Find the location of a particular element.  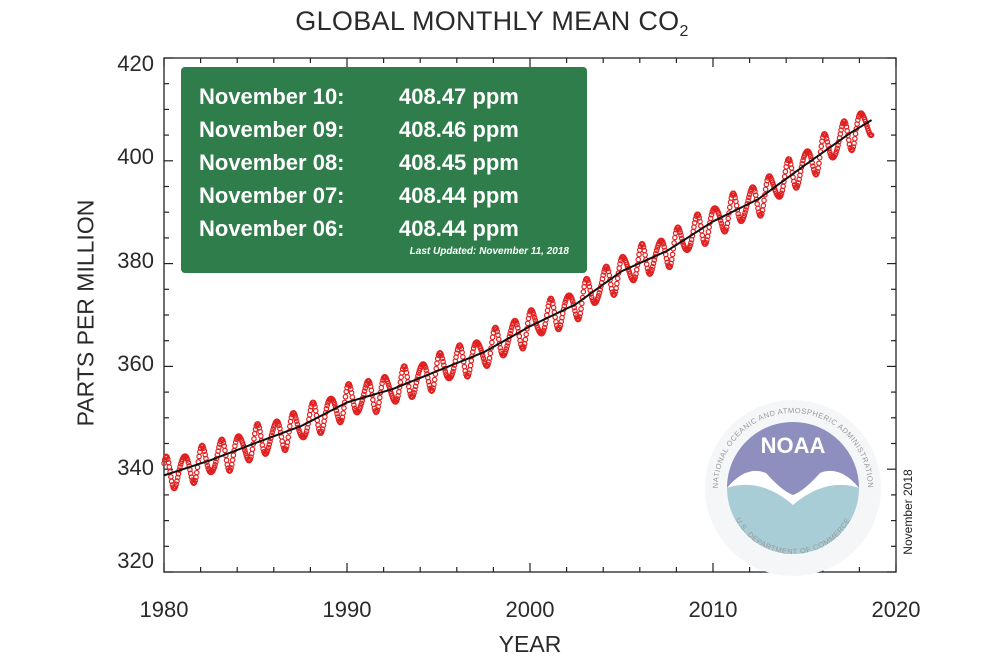

x-tick-label: 1990 is located at coordinates (347, 609).